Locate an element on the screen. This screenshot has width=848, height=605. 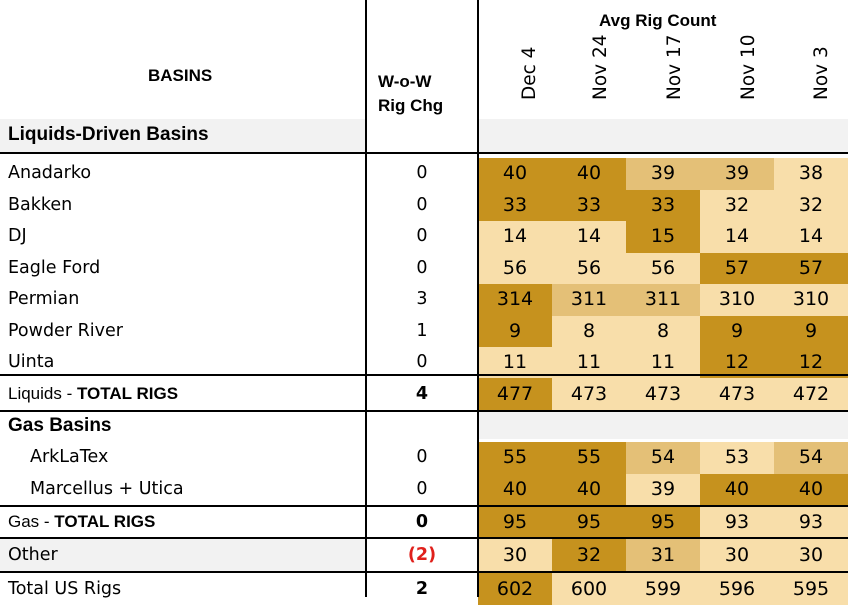
basin-name: Anadarko is located at coordinates (50, 173).